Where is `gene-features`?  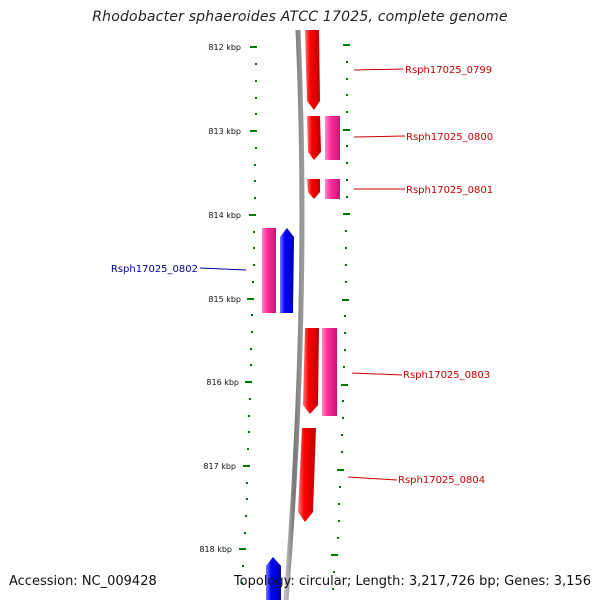 gene-features is located at coordinates (301, 315).